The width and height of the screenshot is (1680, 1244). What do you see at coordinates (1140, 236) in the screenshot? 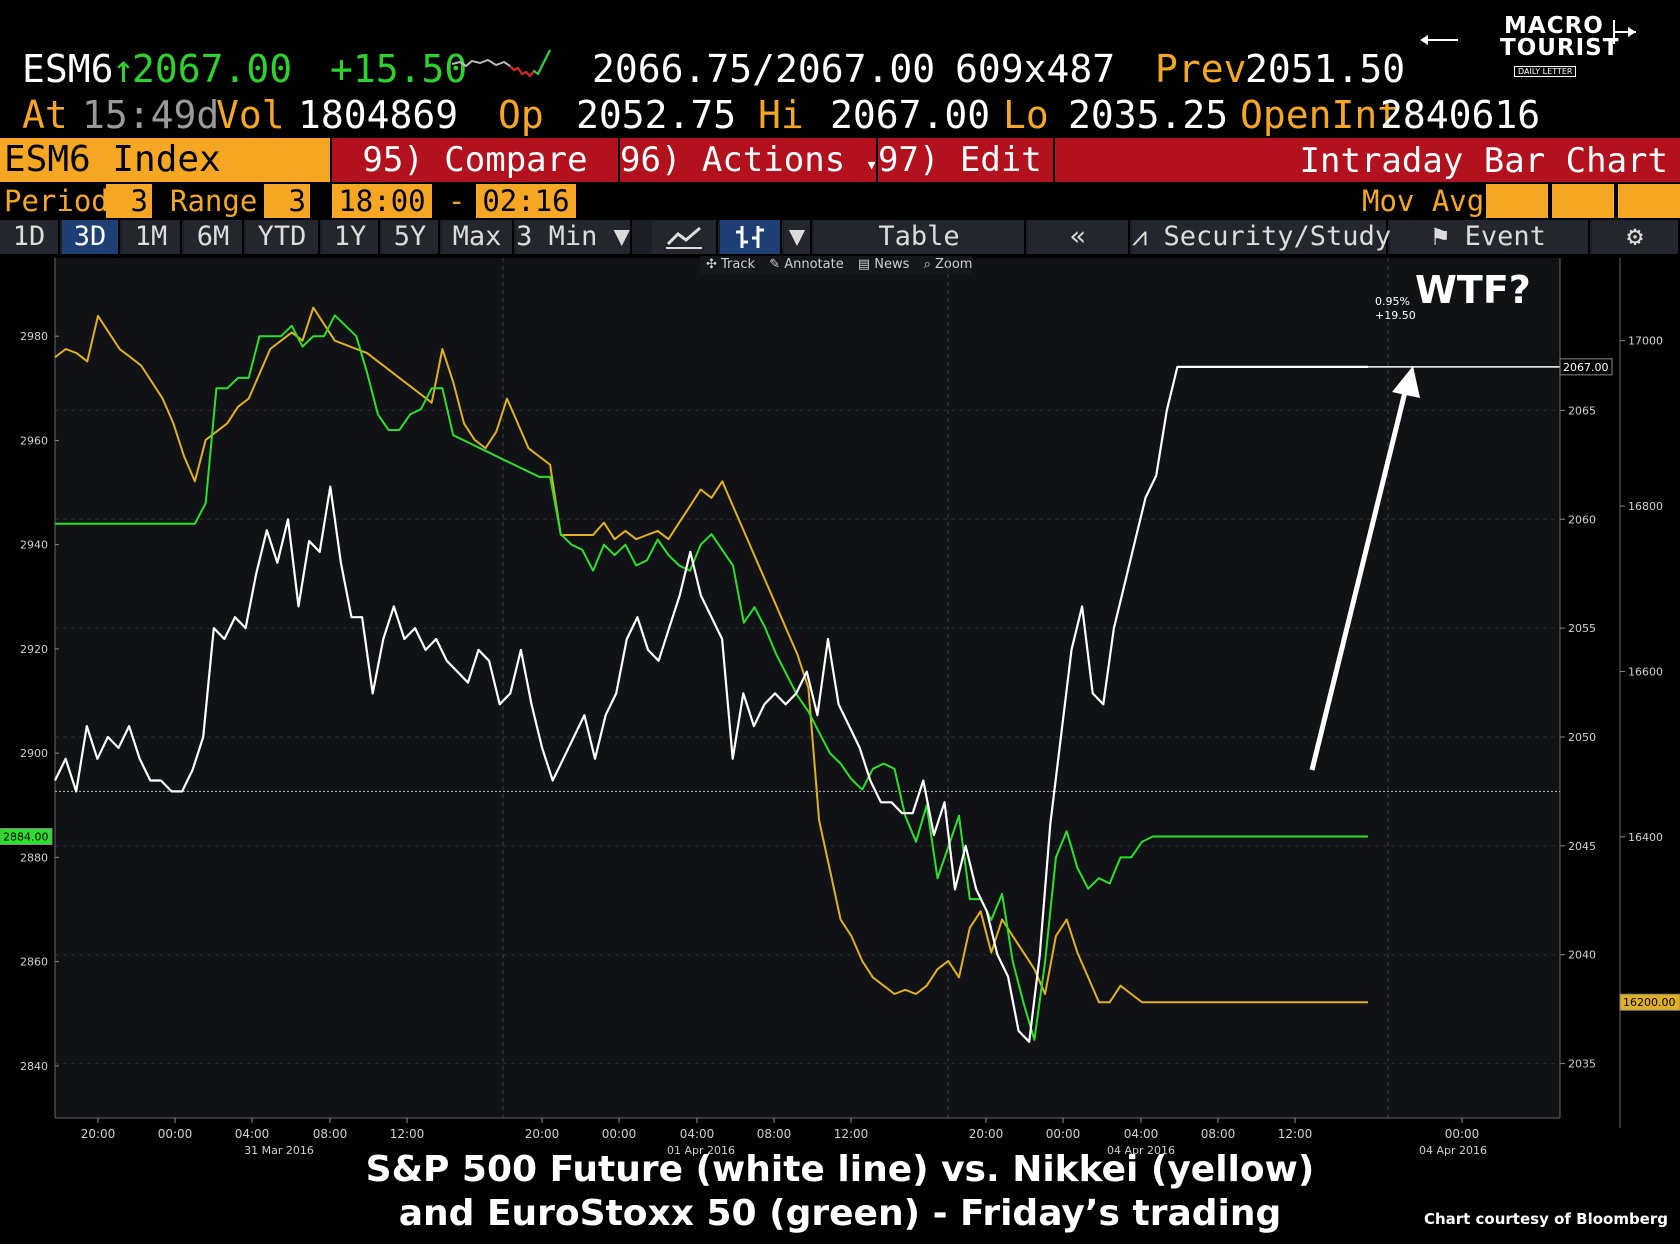
I see `study-icon: ⩘` at bounding box center [1140, 236].